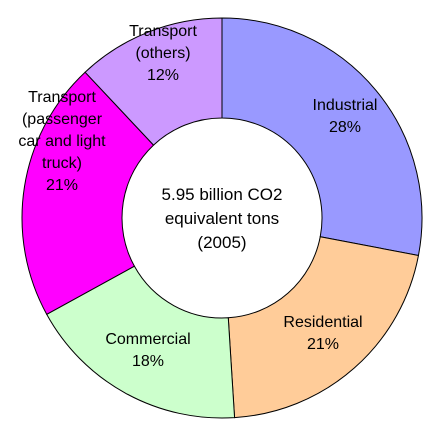 This screenshot has height=429, width=424. I want to click on slice-transport-others, so click(153, 81).